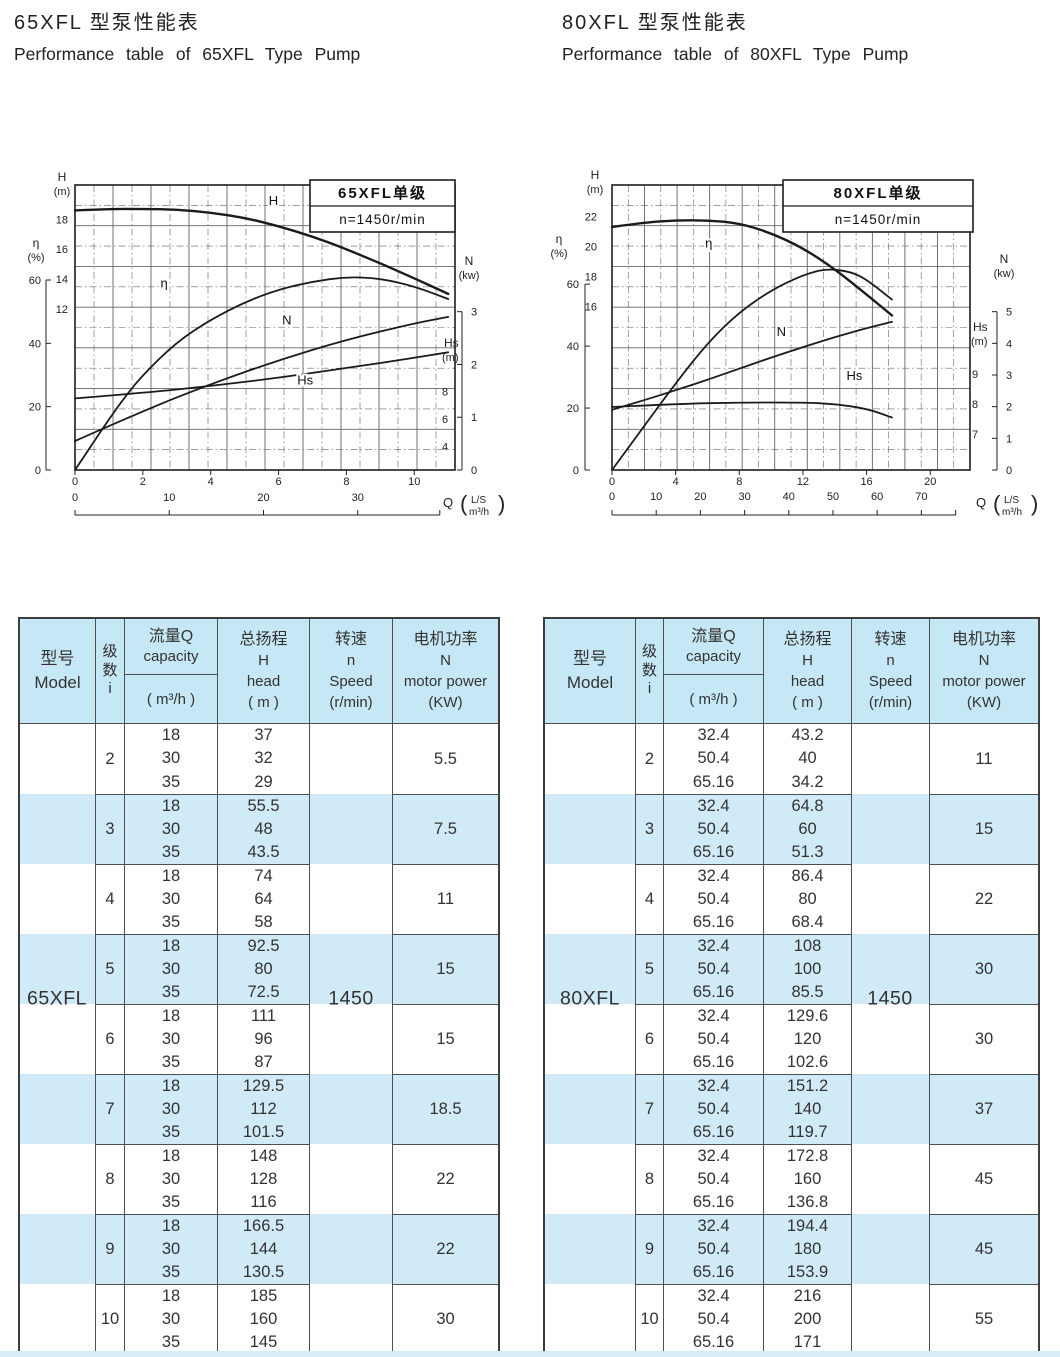 The image size is (1060, 1357). I want to click on motor-power-cell: 45, so click(983, 1179).